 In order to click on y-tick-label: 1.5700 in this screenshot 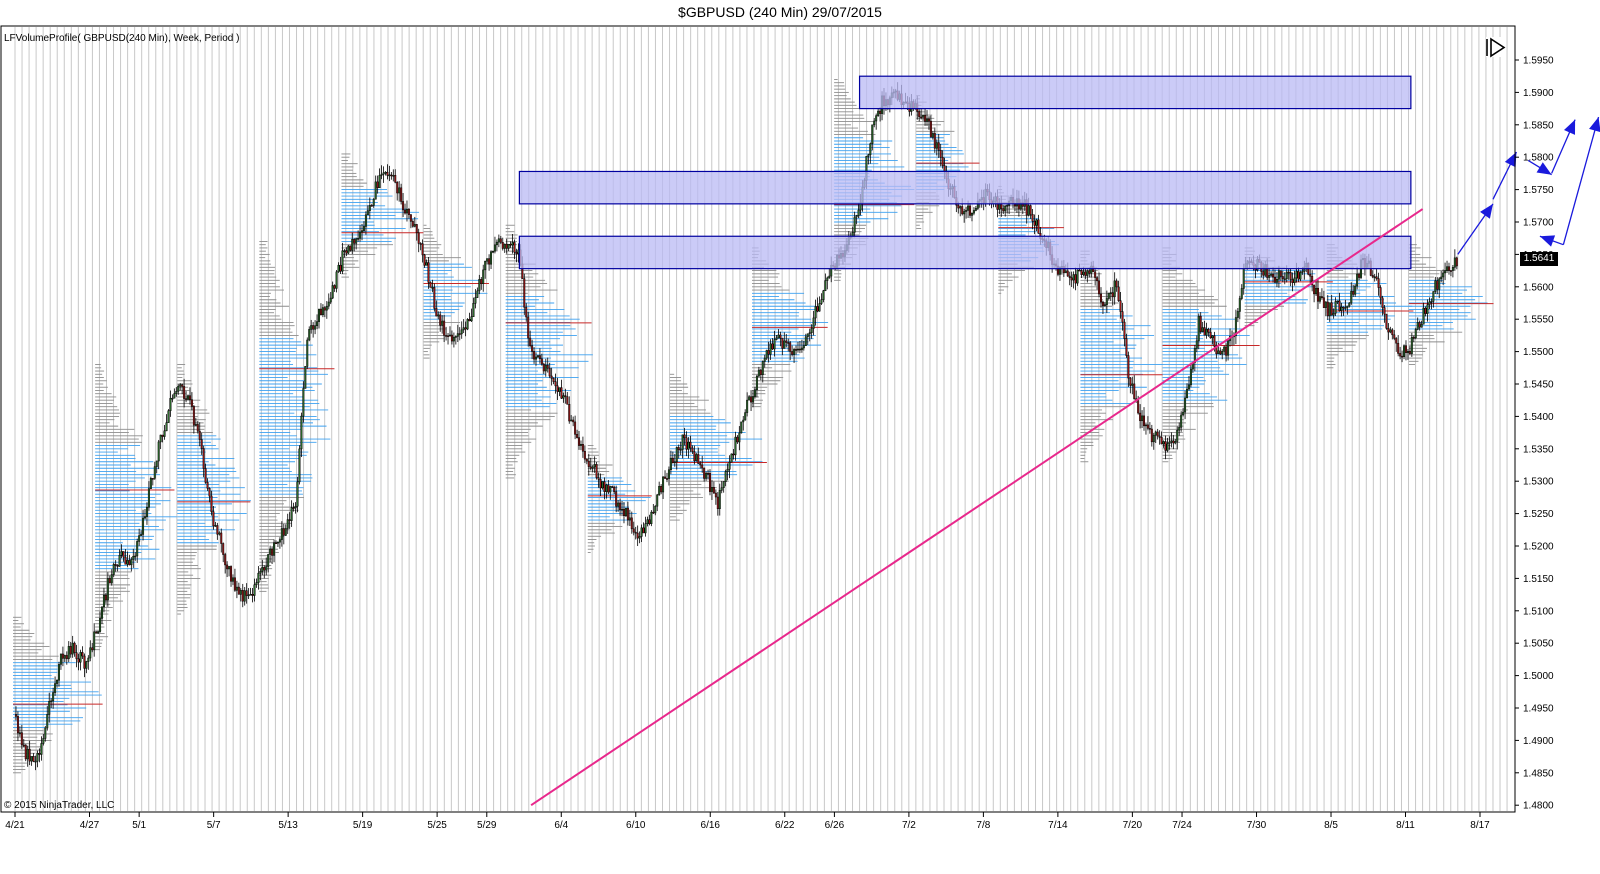, I will do `click(1538, 223)`.